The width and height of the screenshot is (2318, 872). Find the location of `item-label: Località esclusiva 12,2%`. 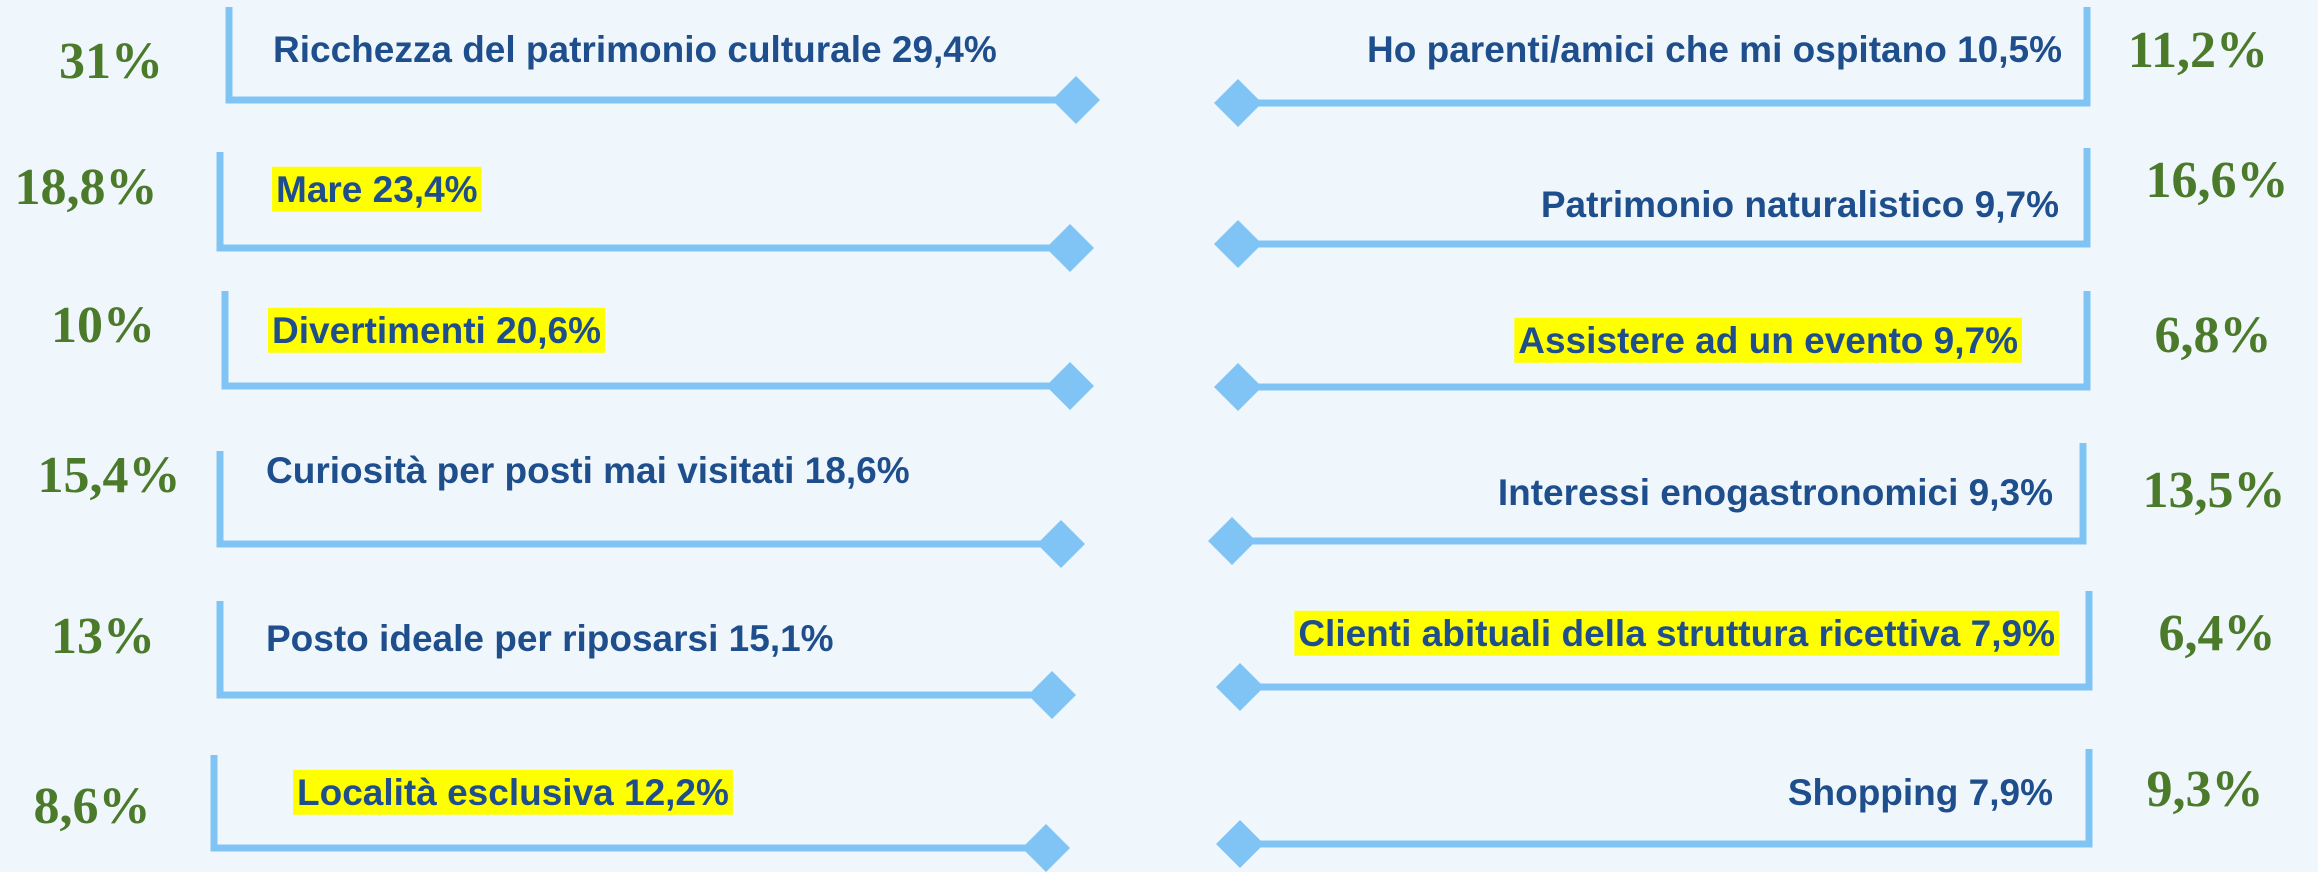

item-label: Località esclusiva 12,2% is located at coordinates (513, 792).